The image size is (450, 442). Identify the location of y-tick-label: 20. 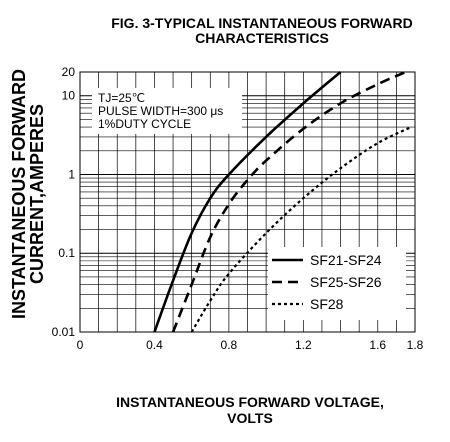
(69, 72).